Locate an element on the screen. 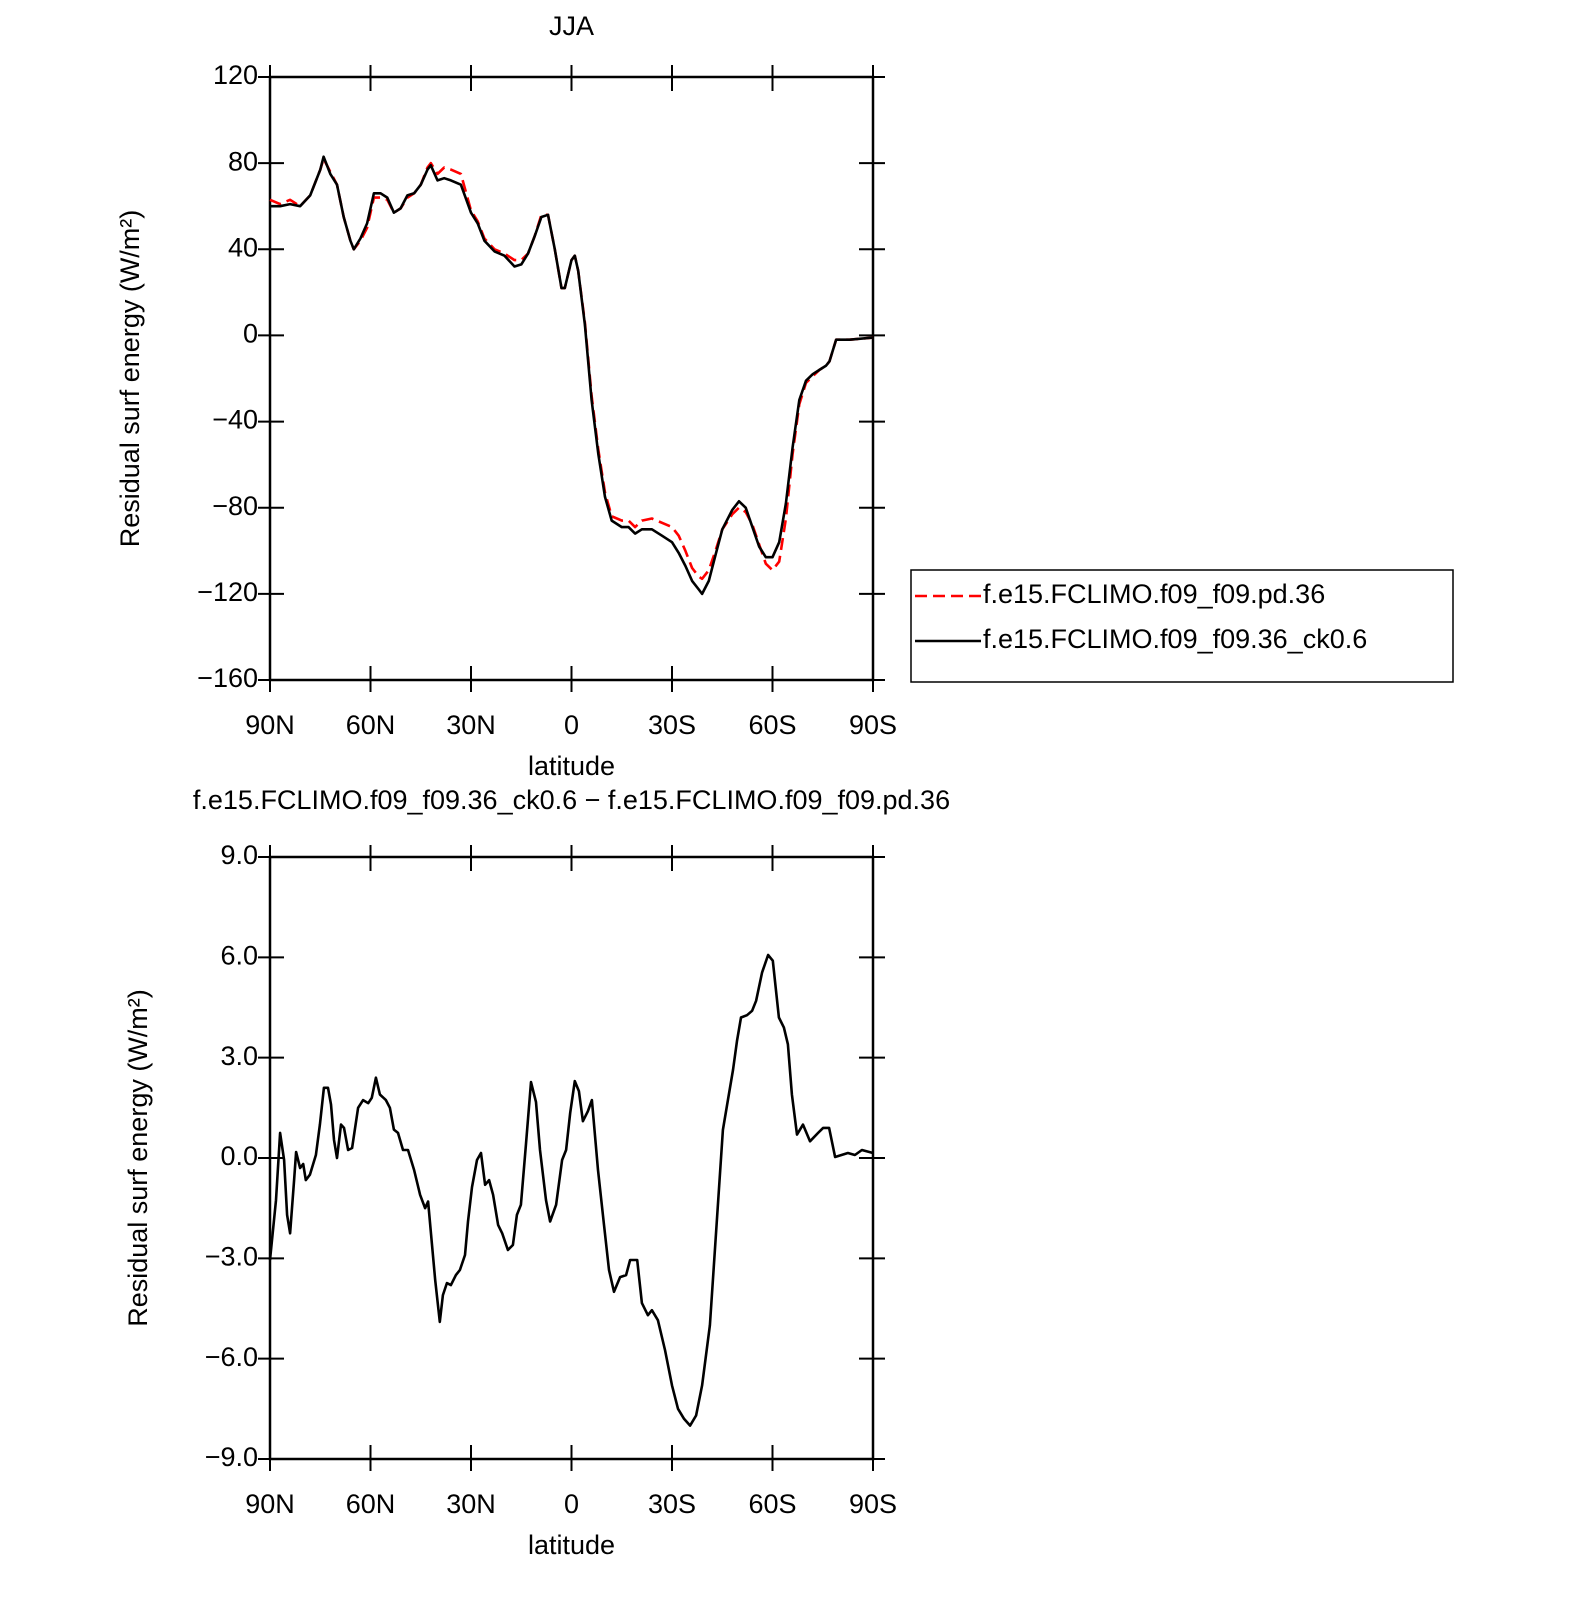 The height and width of the screenshot is (1602, 1594). y-tick-label: 0 is located at coordinates (250, 334).